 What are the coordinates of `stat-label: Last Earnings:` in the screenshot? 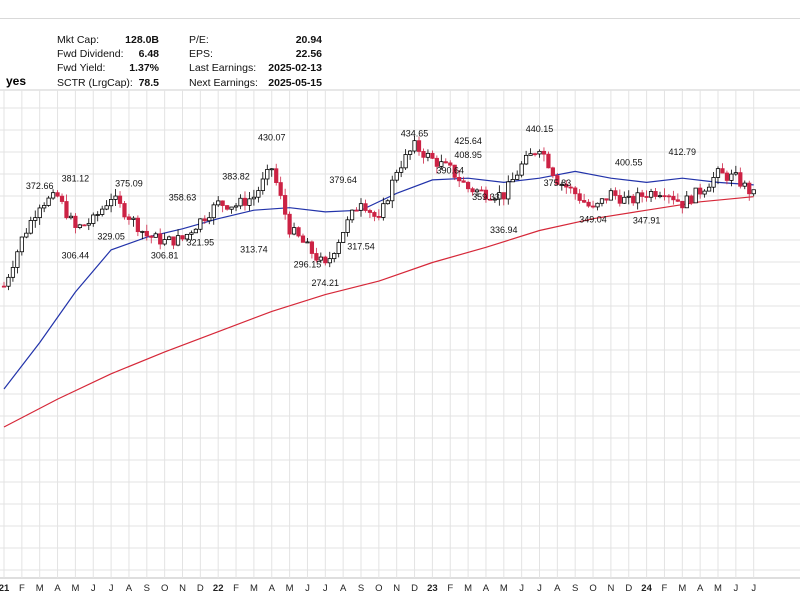 It's located at (223, 68).